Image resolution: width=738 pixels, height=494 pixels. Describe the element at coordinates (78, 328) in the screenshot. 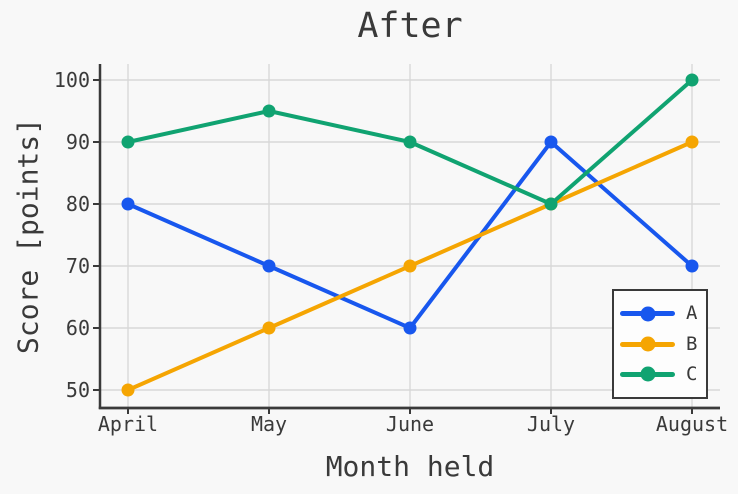

I see `y-tick-label: 60` at that location.